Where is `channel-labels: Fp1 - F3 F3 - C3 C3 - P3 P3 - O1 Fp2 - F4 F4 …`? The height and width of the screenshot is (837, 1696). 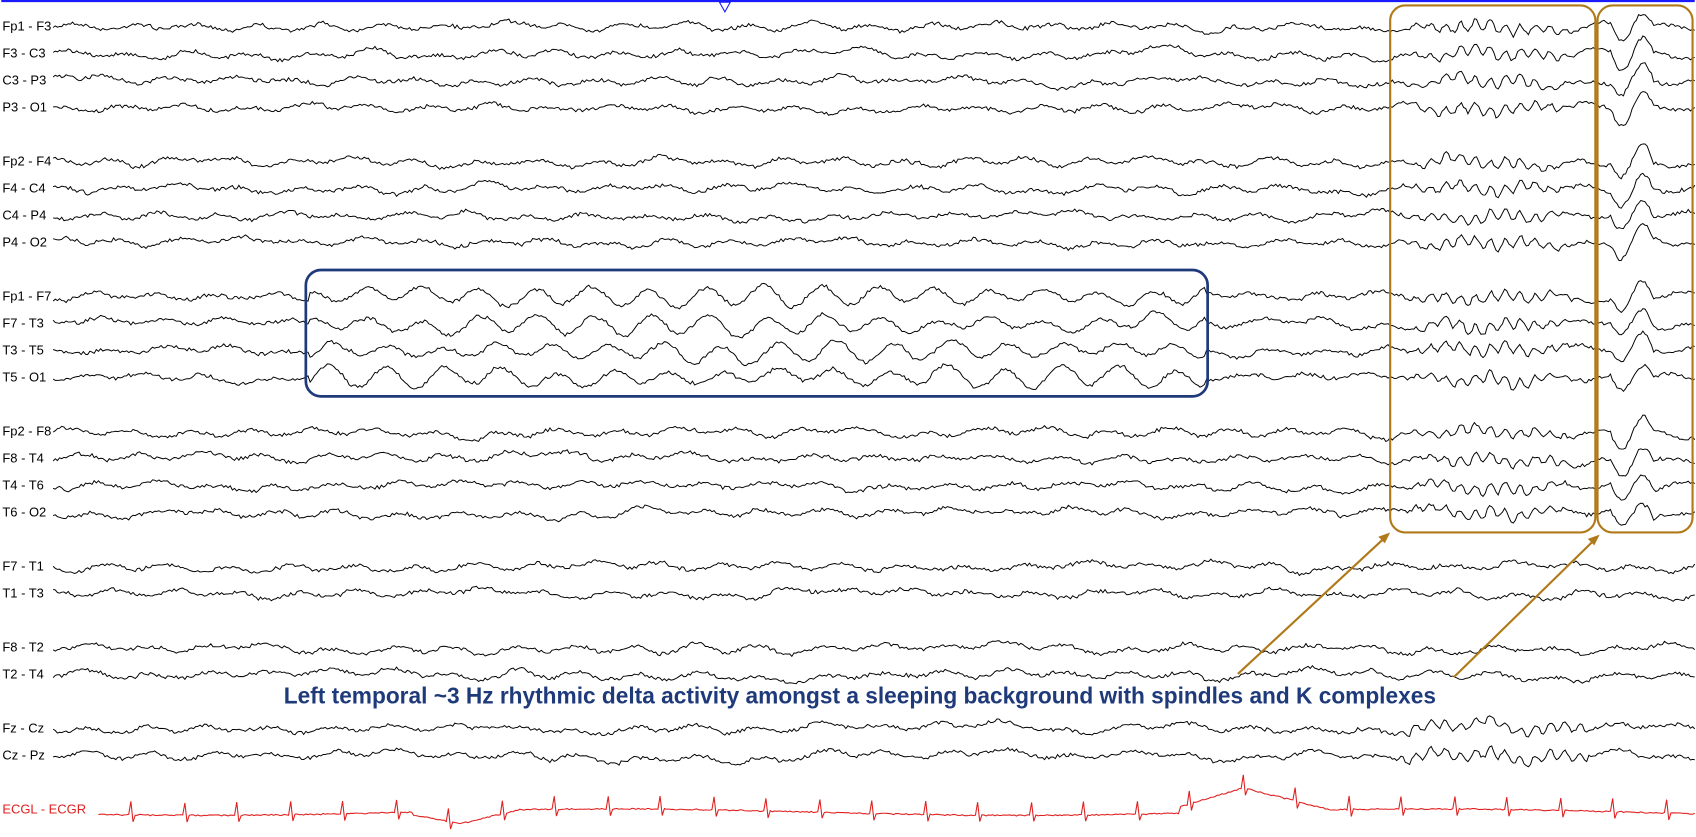
channel-labels: Fp1 - F3 F3 - C3 C3 - P3 P3 - O1 Fp2 - F4 F4 … is located at coordinates (44, 417).